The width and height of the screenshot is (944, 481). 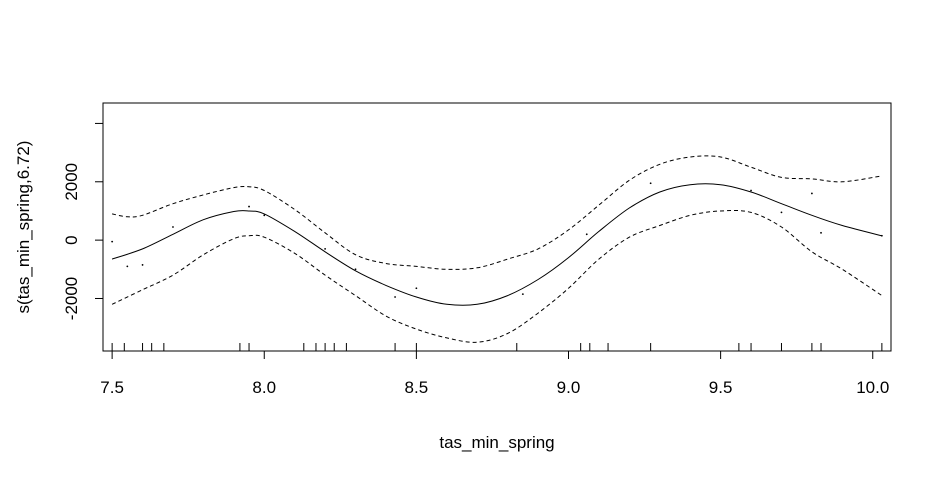 I want to click on x-tick-label: 9.0, so click(x=569, y=387).